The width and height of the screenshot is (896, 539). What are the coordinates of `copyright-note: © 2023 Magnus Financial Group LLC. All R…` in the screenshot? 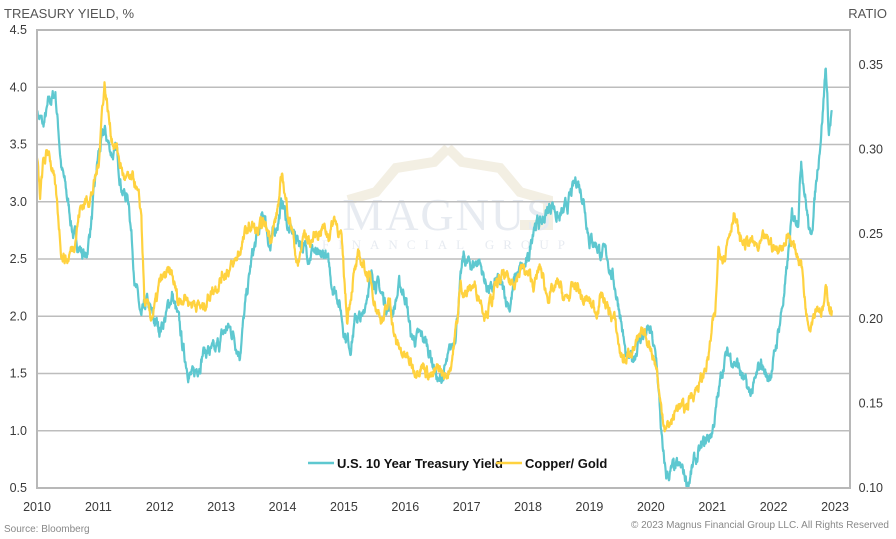 It's located at (760, 525).